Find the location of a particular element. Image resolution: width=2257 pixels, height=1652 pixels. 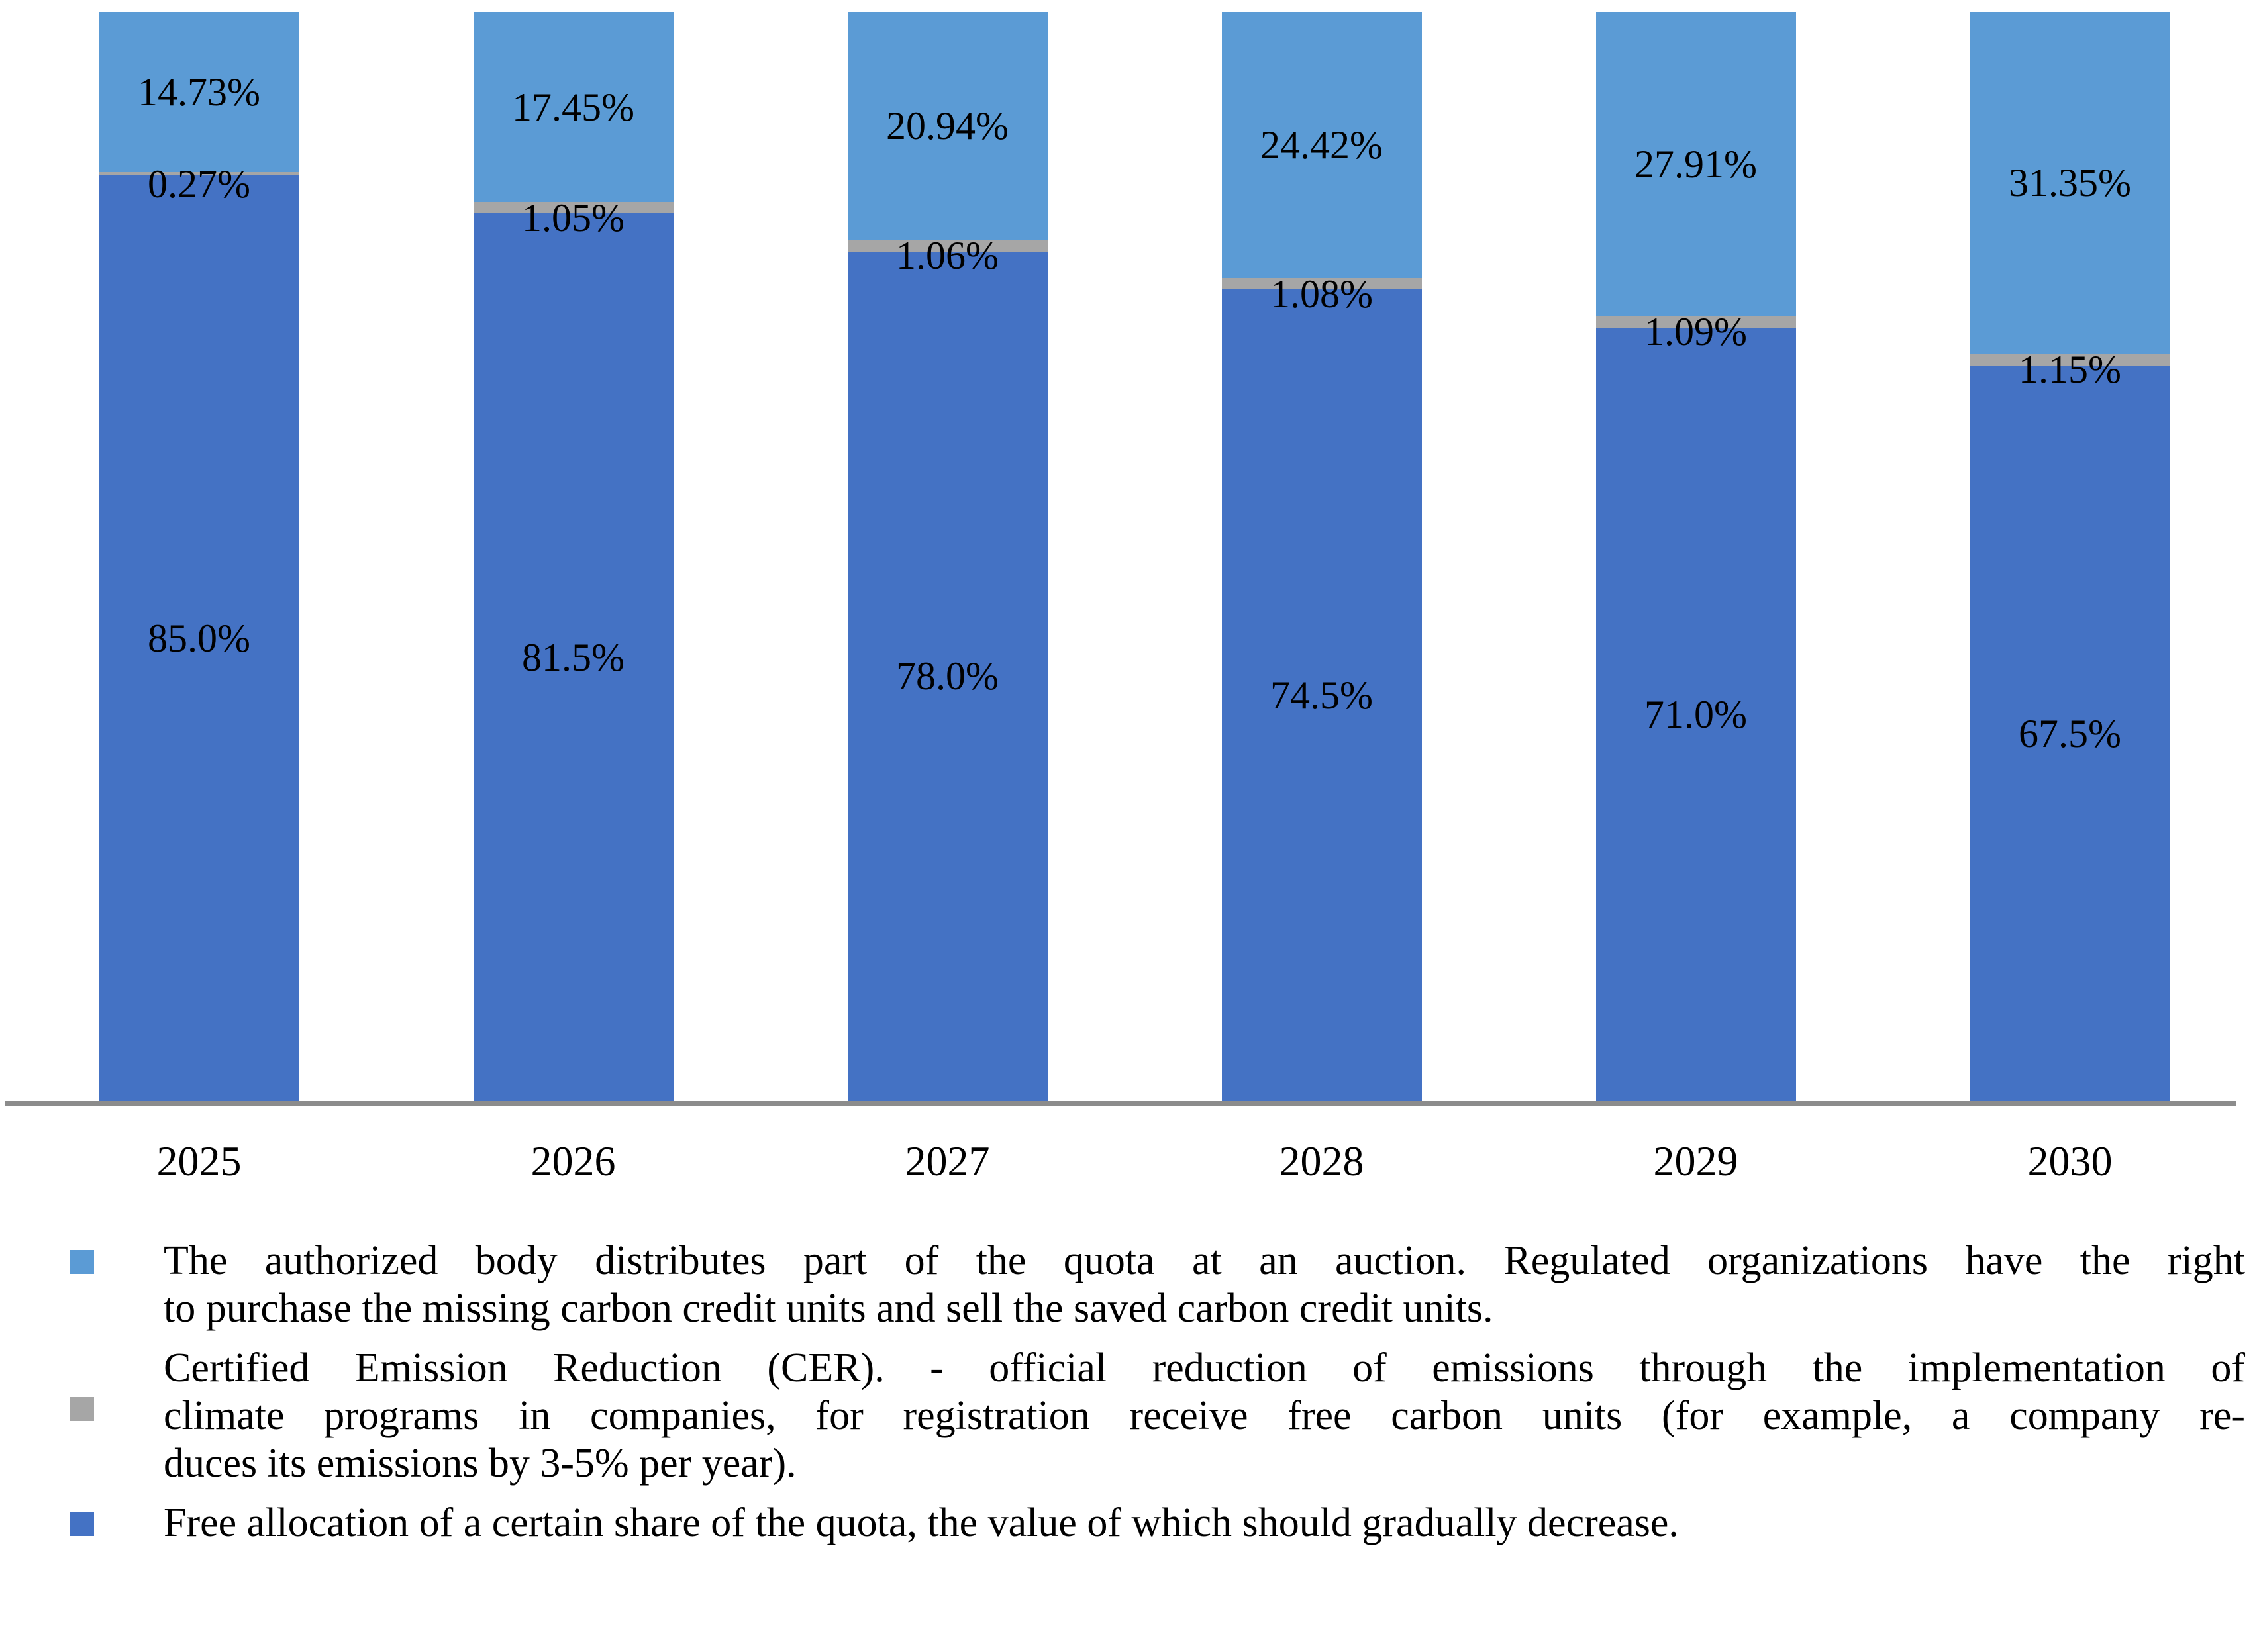

label-free-allocation-2027: 78.0% is located at coordinates (947, 676).